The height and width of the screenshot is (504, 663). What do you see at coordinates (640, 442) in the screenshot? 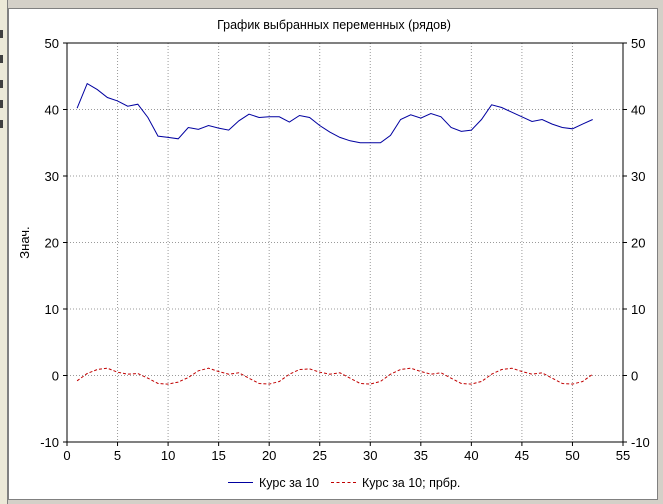
I see `y-tick-label-right: -10` at bounding box center [640, 442].